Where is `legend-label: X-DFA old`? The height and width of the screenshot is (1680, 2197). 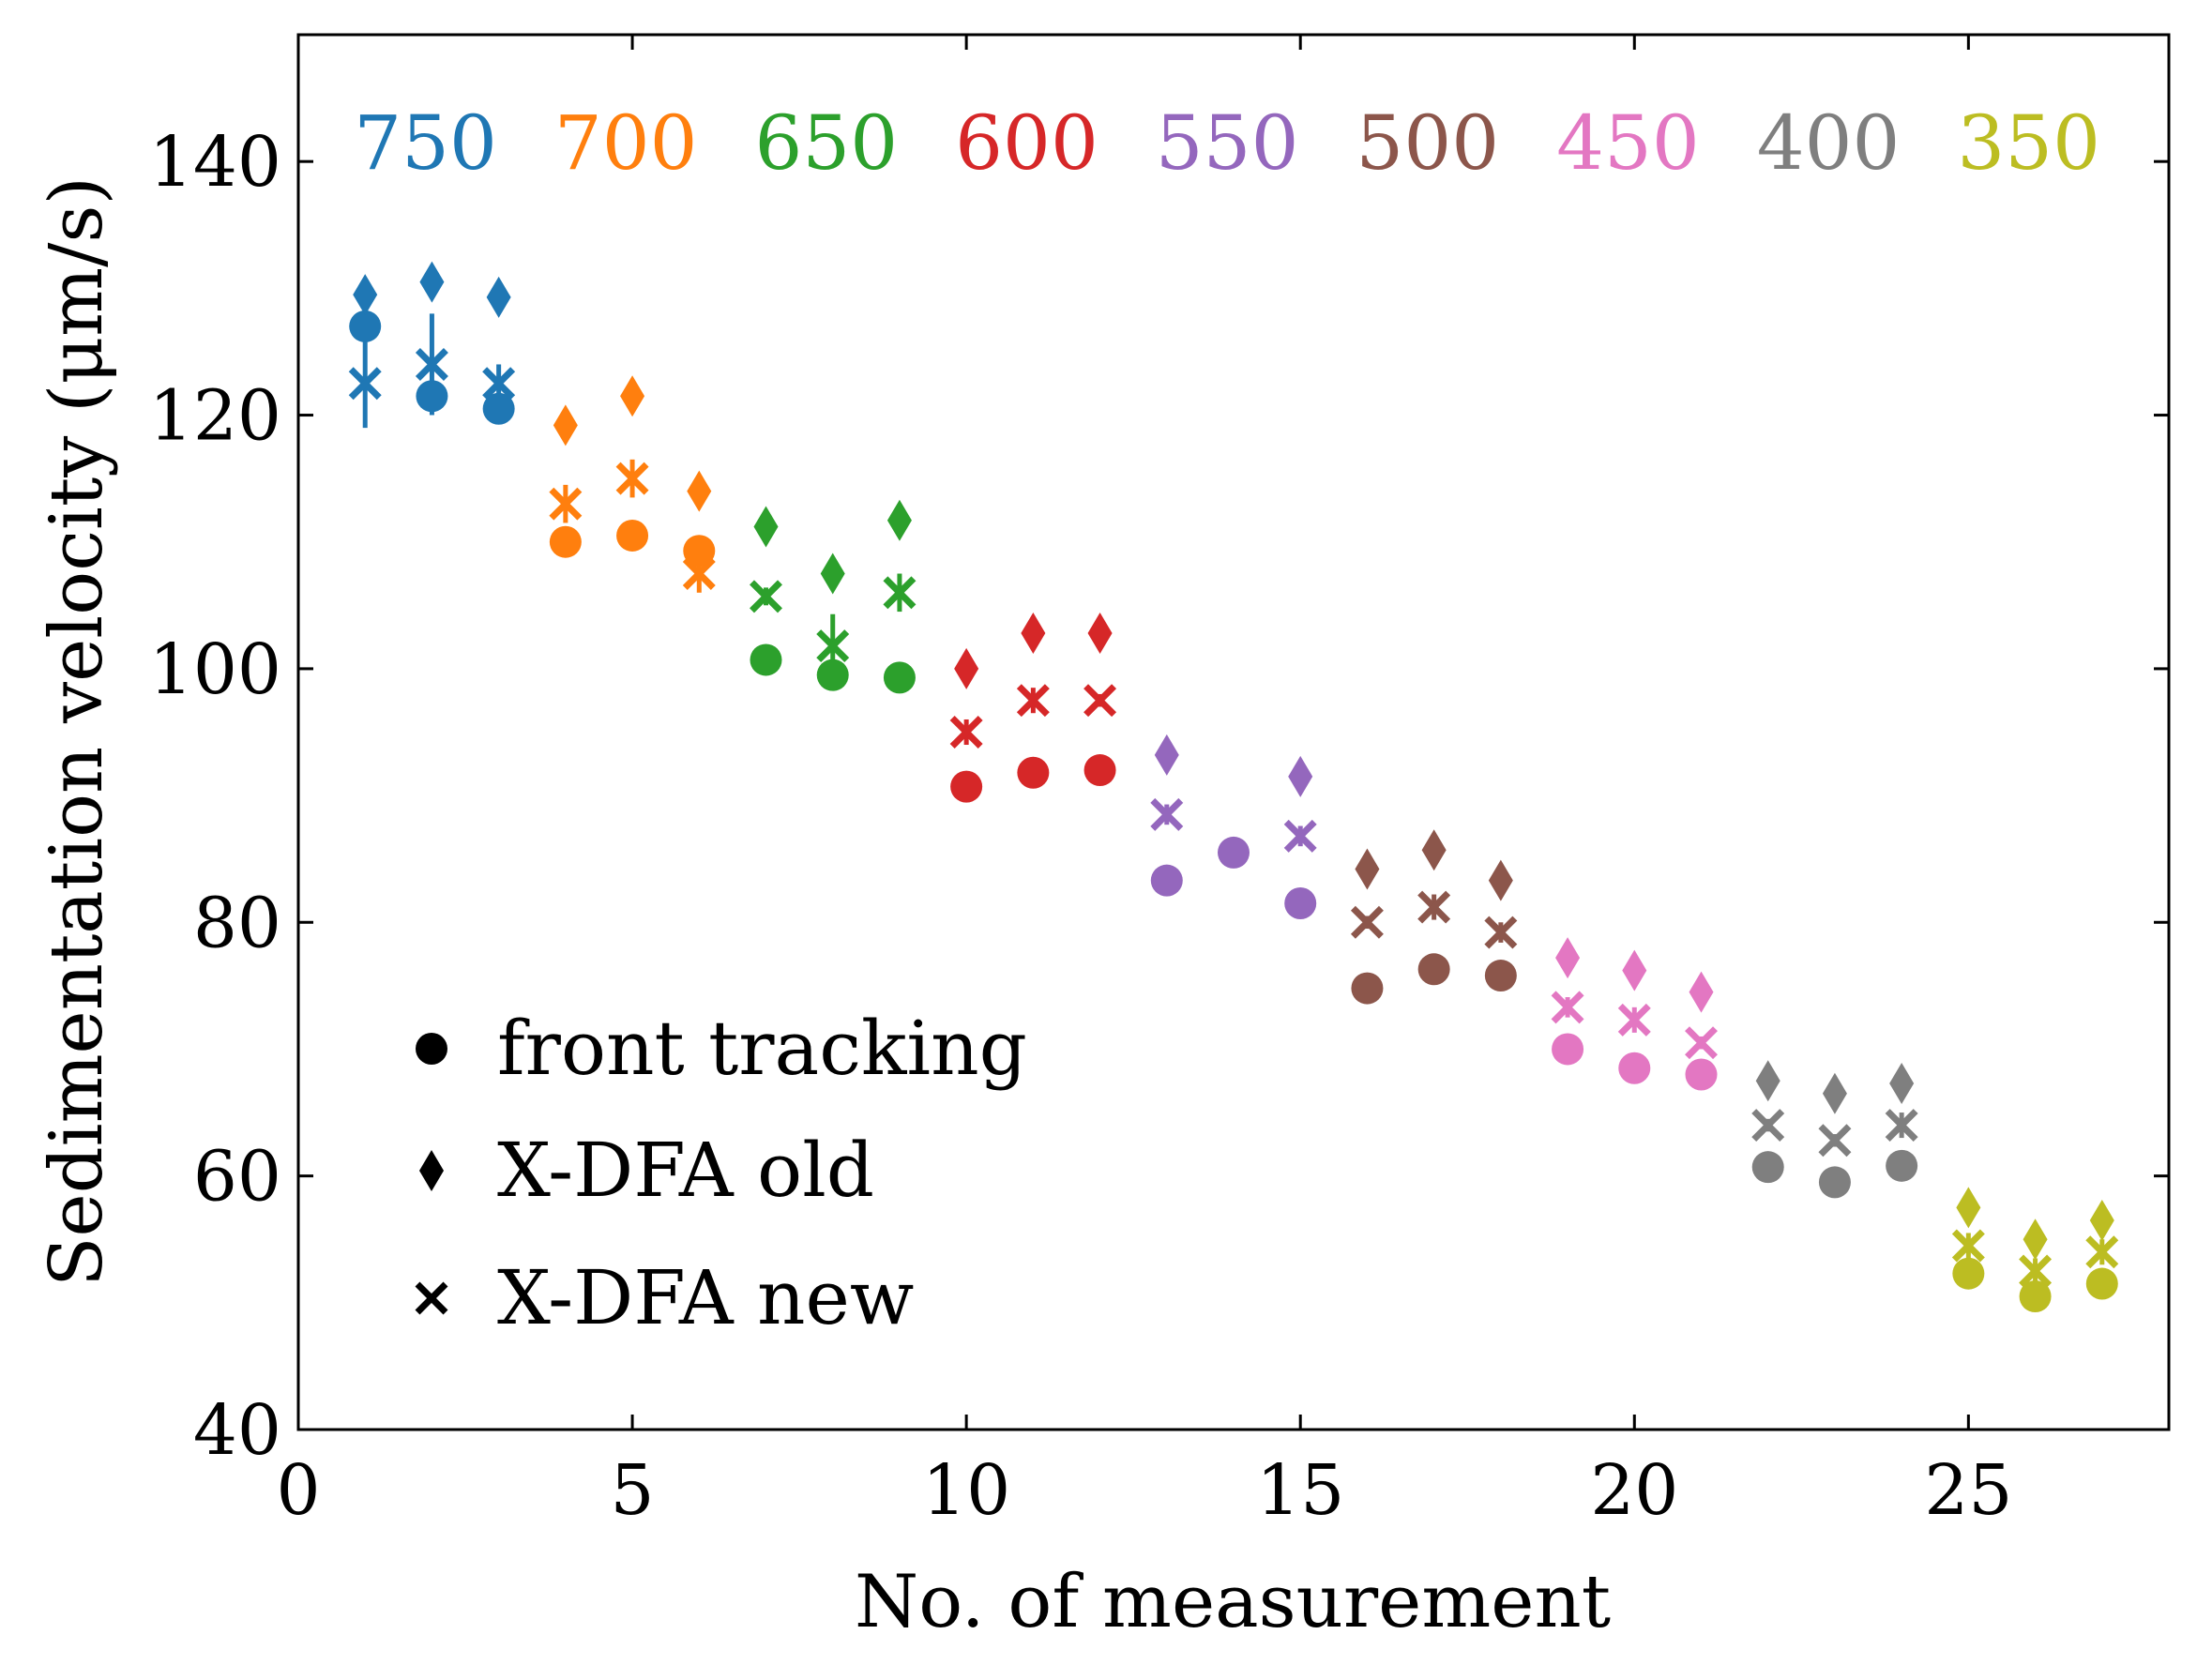
legend-label: X-DFA old is located at coordinates (685, 1170).